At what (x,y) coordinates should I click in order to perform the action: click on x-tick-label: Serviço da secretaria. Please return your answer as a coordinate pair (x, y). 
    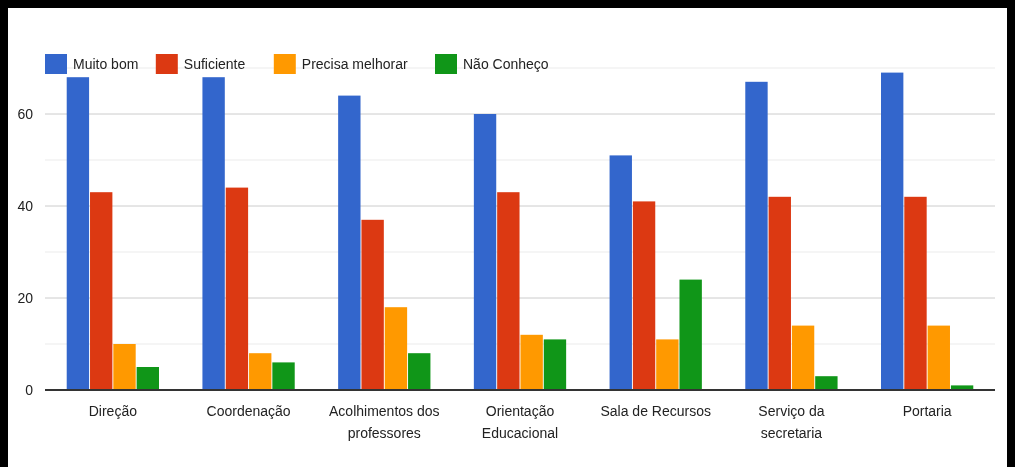
    Looking at the image, I should click on (791, 422).